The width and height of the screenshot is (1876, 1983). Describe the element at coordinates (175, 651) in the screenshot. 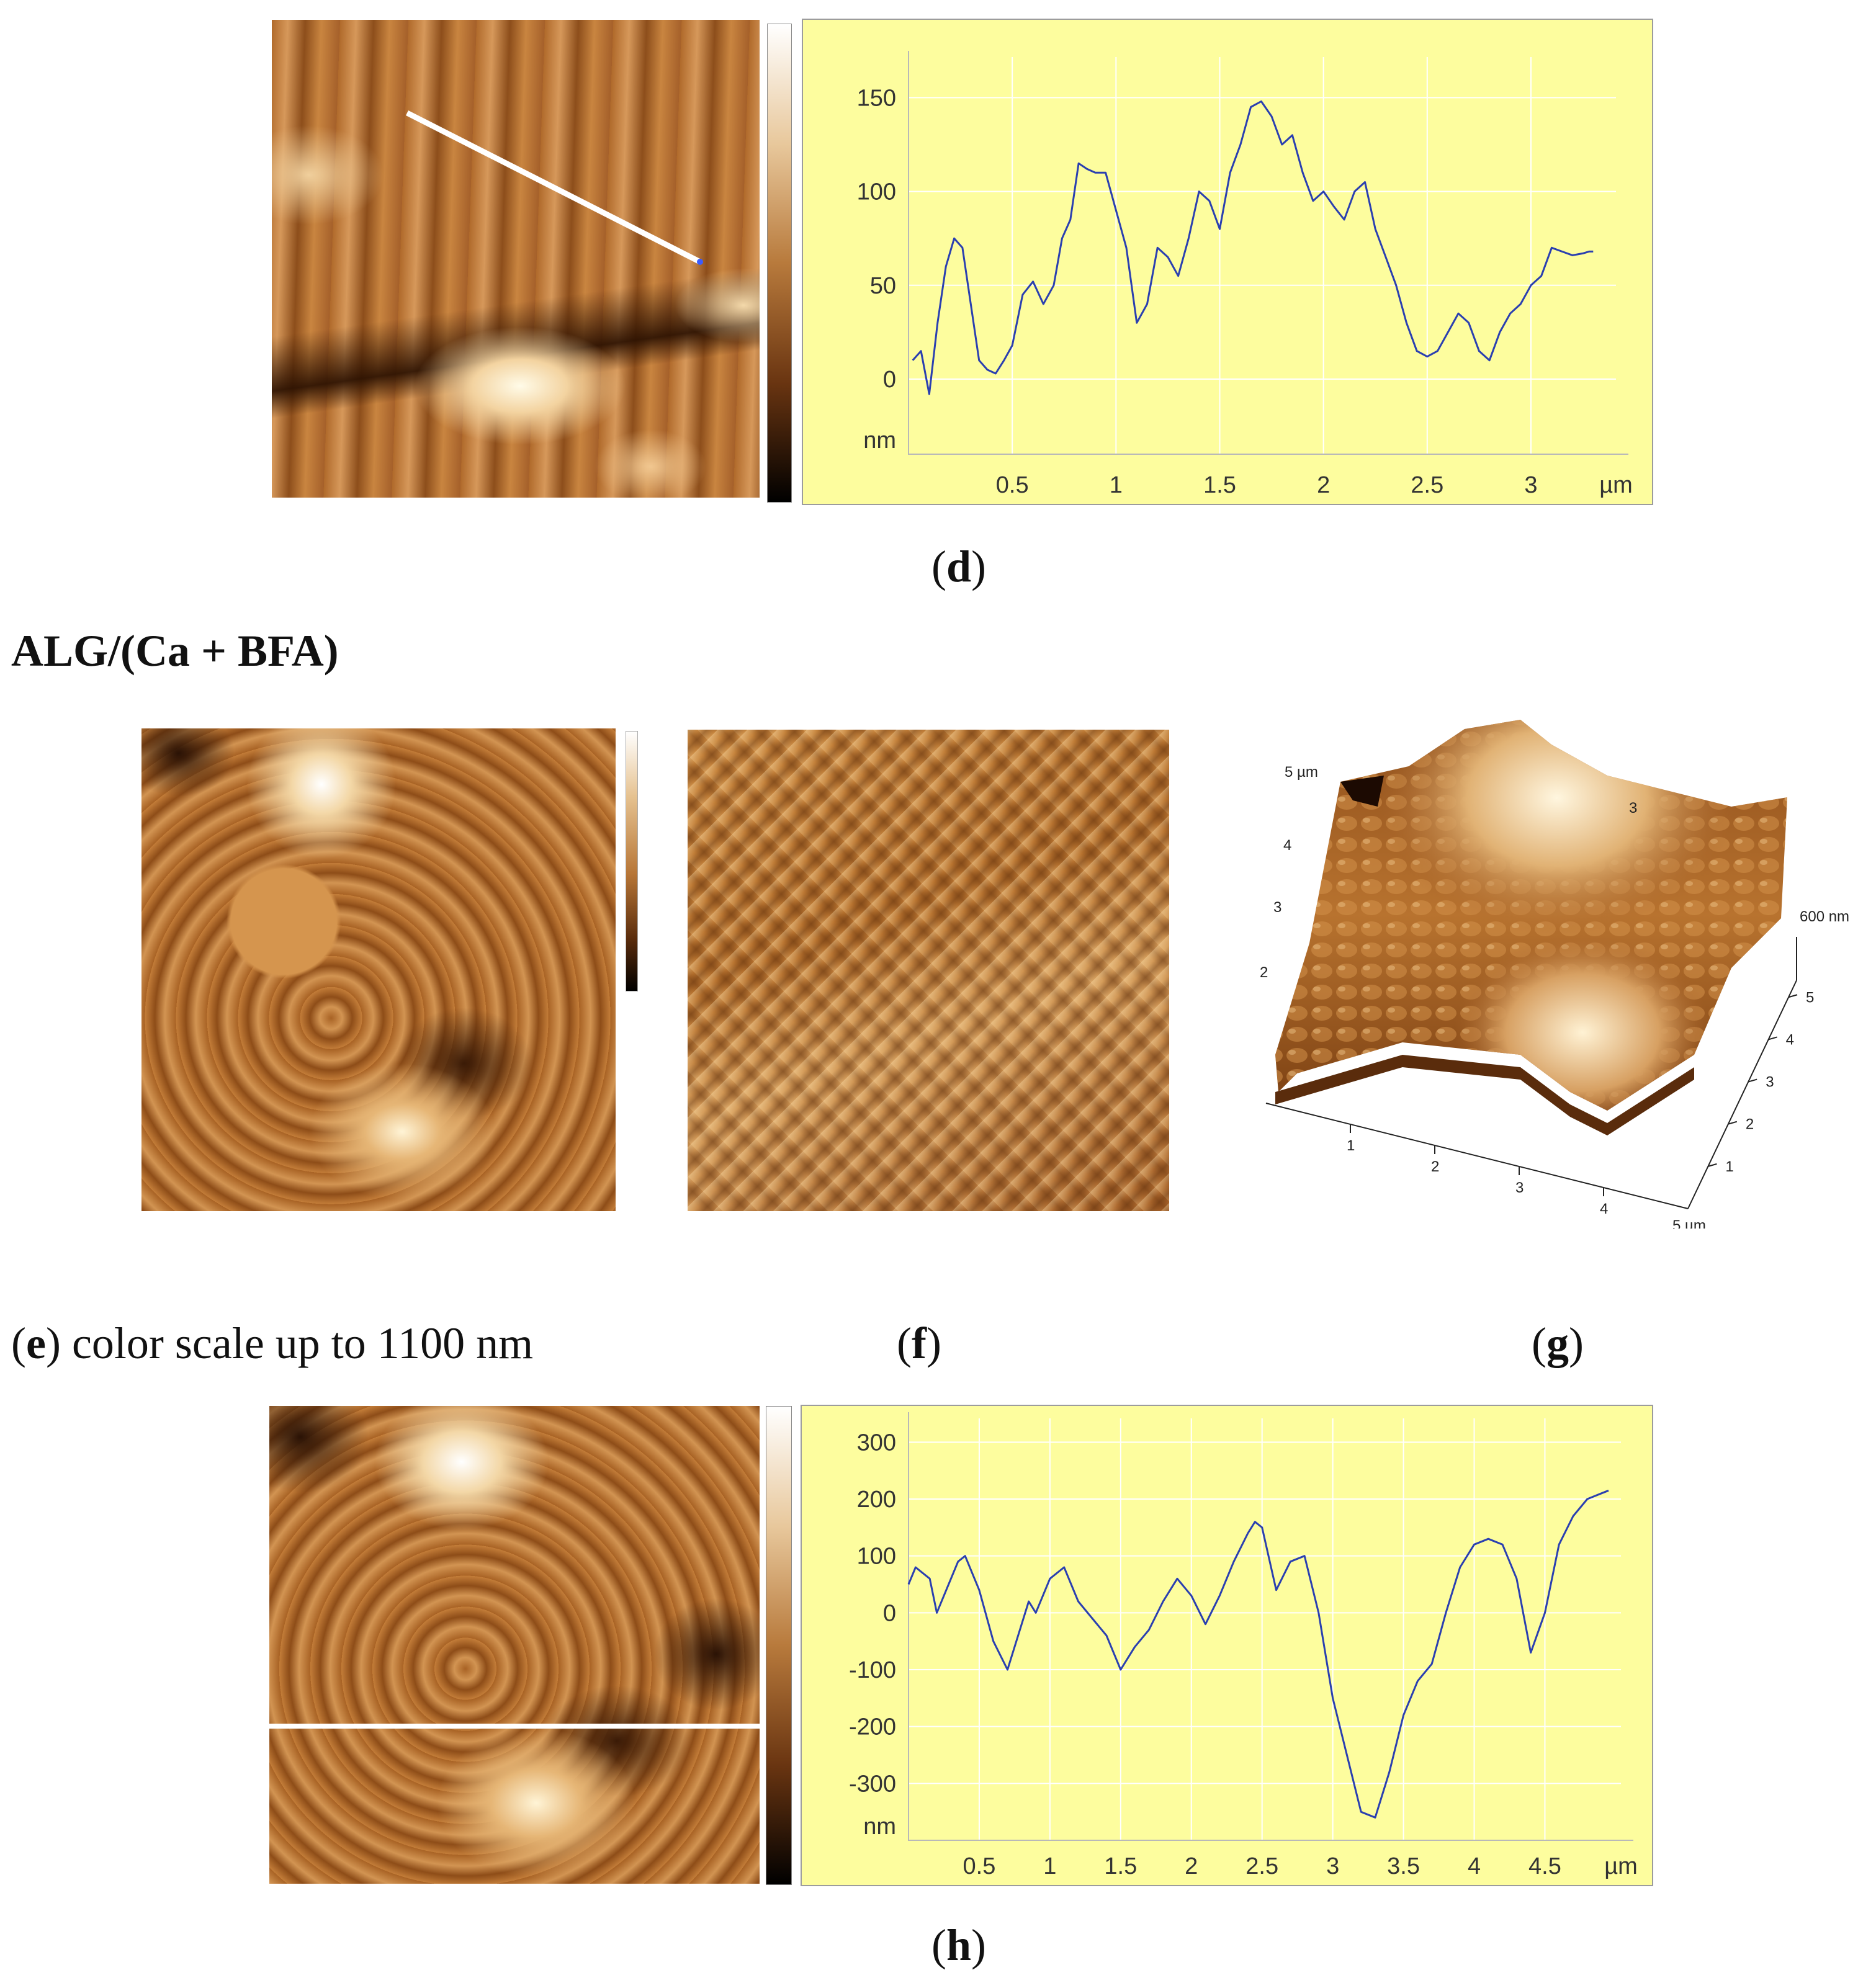

I see `section-title: ALG/(Ca + BFA)` at that location.